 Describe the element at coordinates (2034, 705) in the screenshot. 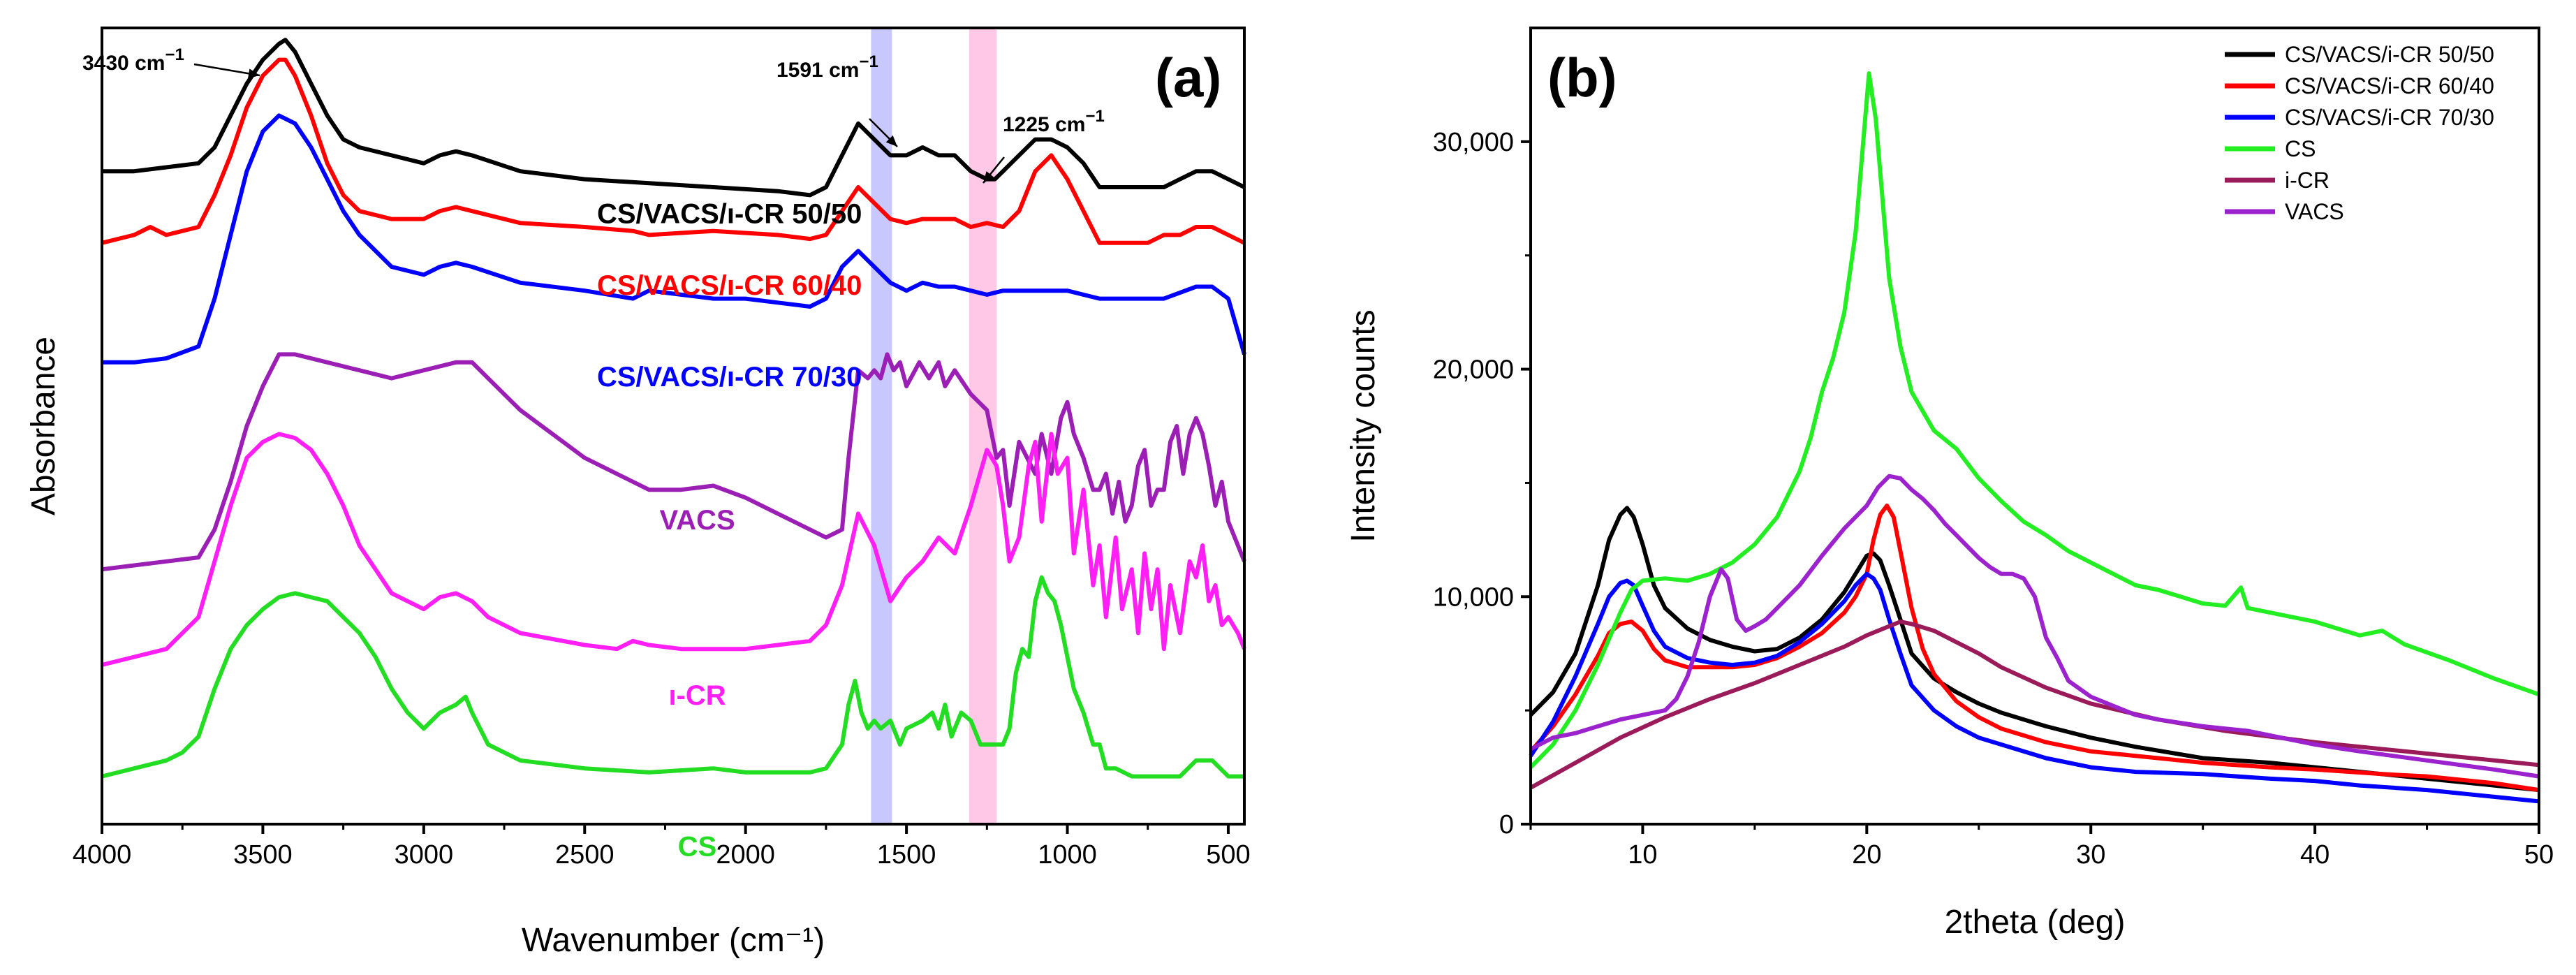

I see `series-line-i-cr` at that location.